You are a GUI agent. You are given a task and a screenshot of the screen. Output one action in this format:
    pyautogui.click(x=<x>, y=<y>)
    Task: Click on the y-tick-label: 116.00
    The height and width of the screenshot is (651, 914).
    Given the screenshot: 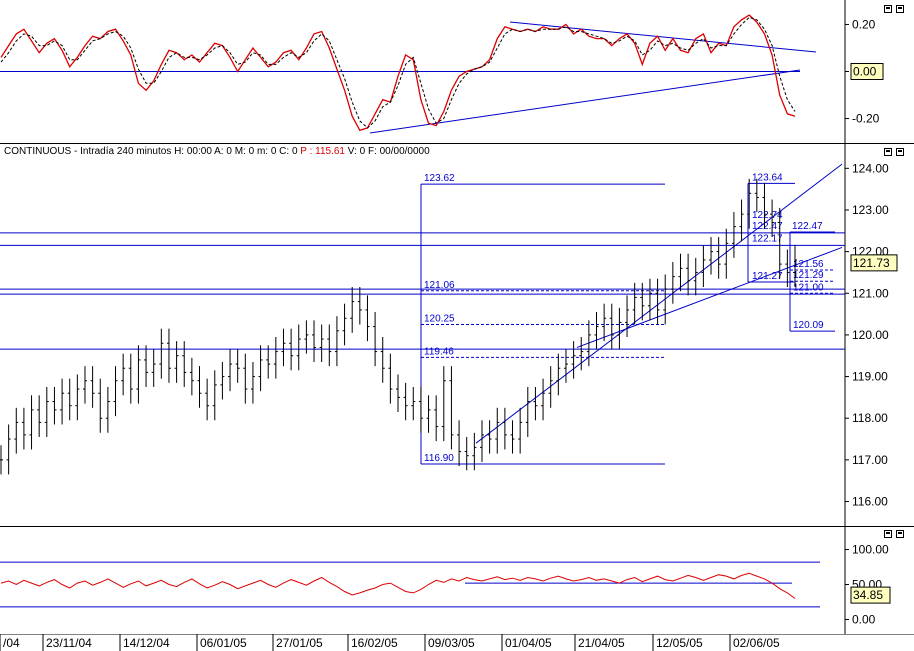 What is the action you would take?
    pyautogui.click(x=870, y=502)
    